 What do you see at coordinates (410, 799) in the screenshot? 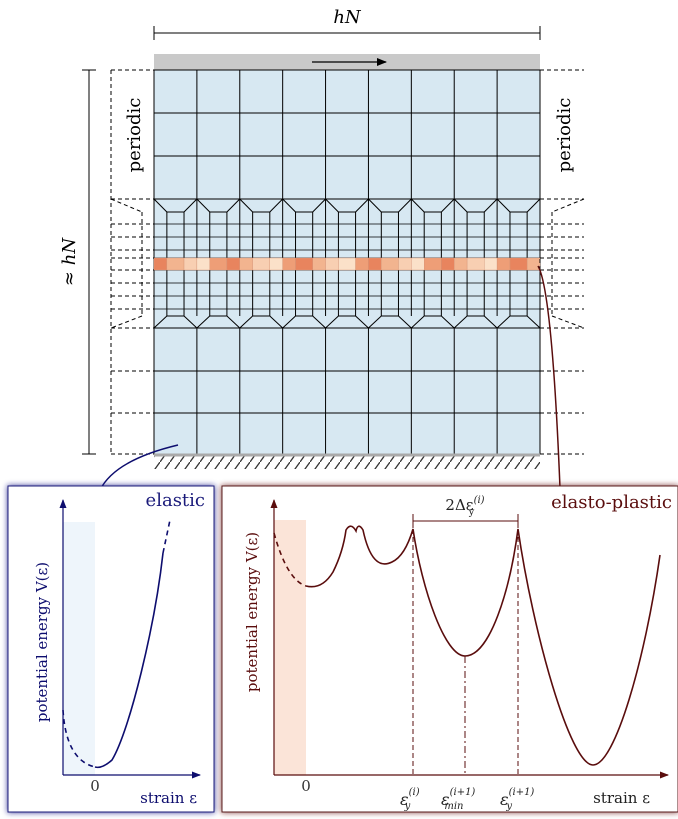
I see `tick-yield-i: ε(i) y` at bounding box center [410, 799].